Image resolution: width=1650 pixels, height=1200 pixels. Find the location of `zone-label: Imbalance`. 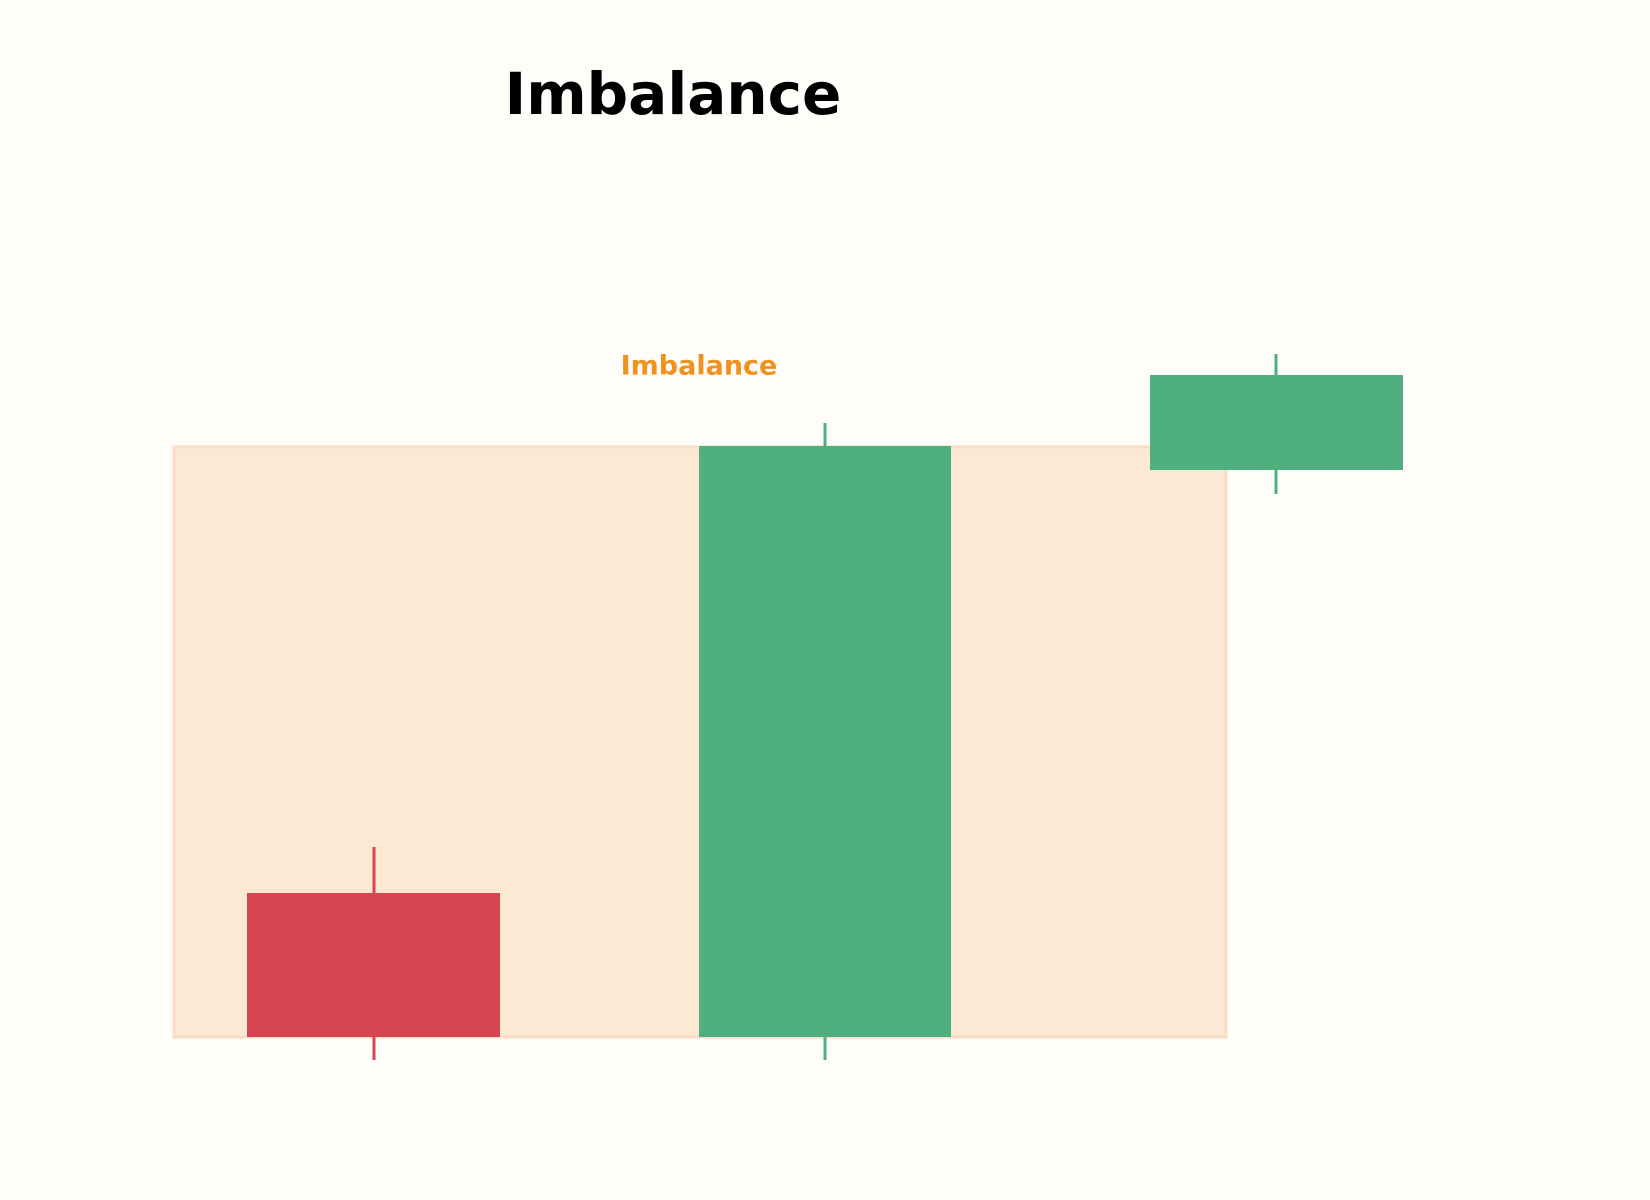

zone-label: Imbalance is located at coordinates (699, 366).